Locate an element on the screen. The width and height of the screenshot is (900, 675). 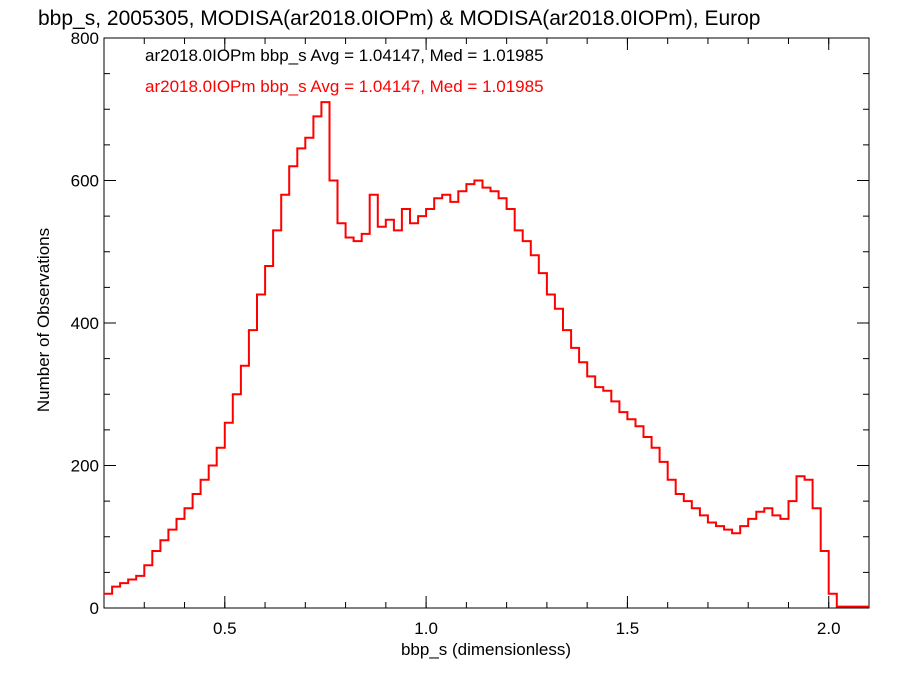
y-tick-label: 800 is located at coordinates (85, 38).